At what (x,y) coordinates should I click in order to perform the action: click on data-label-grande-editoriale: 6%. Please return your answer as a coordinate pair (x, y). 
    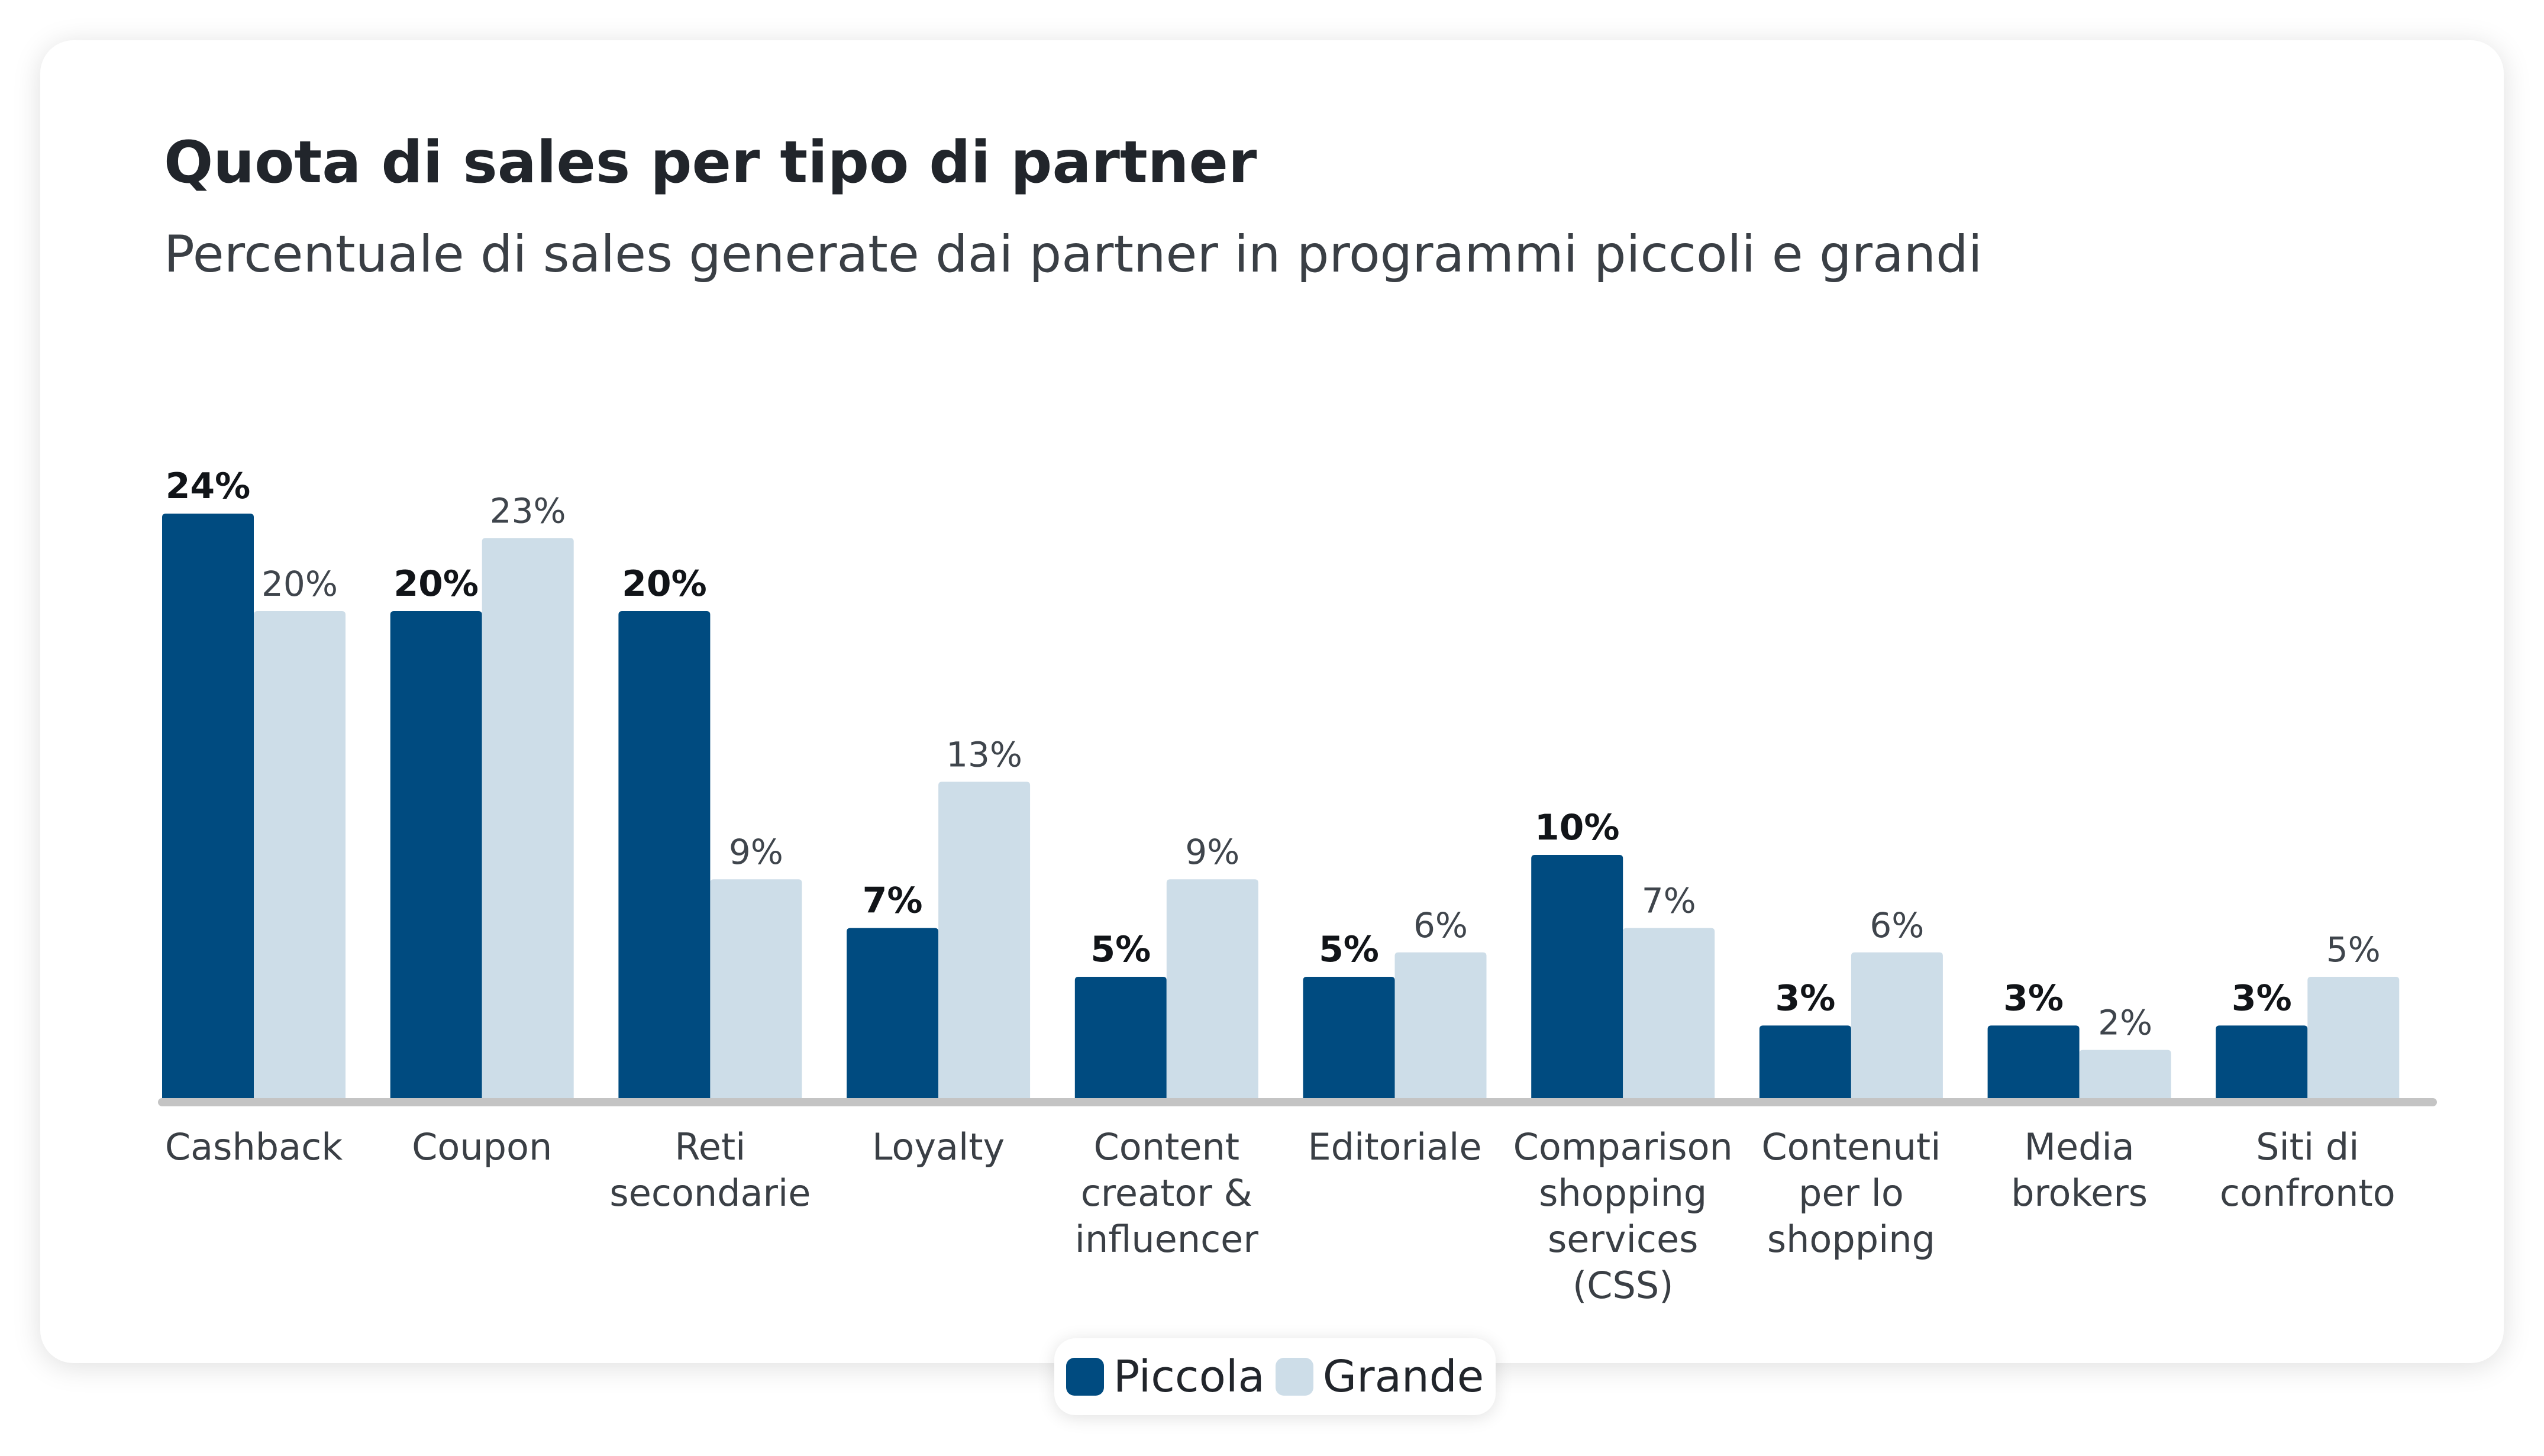
    Looking at the image, I should click on (1440, 925).